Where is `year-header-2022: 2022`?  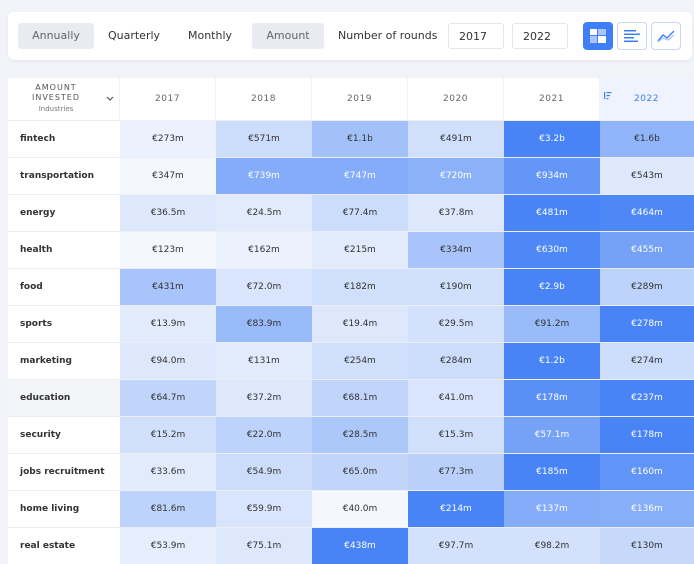
year-header-2022: 2022 is located at coordinates (647, 99).